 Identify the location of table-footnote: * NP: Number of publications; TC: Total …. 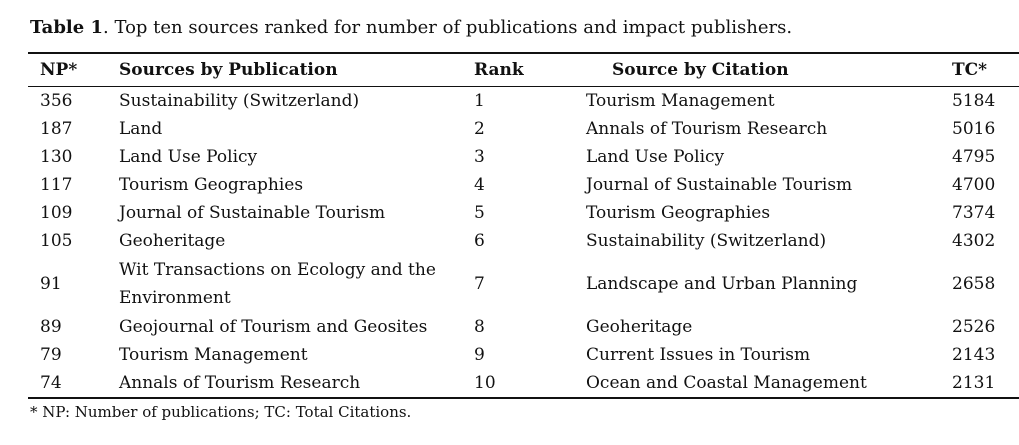
(221, 412).